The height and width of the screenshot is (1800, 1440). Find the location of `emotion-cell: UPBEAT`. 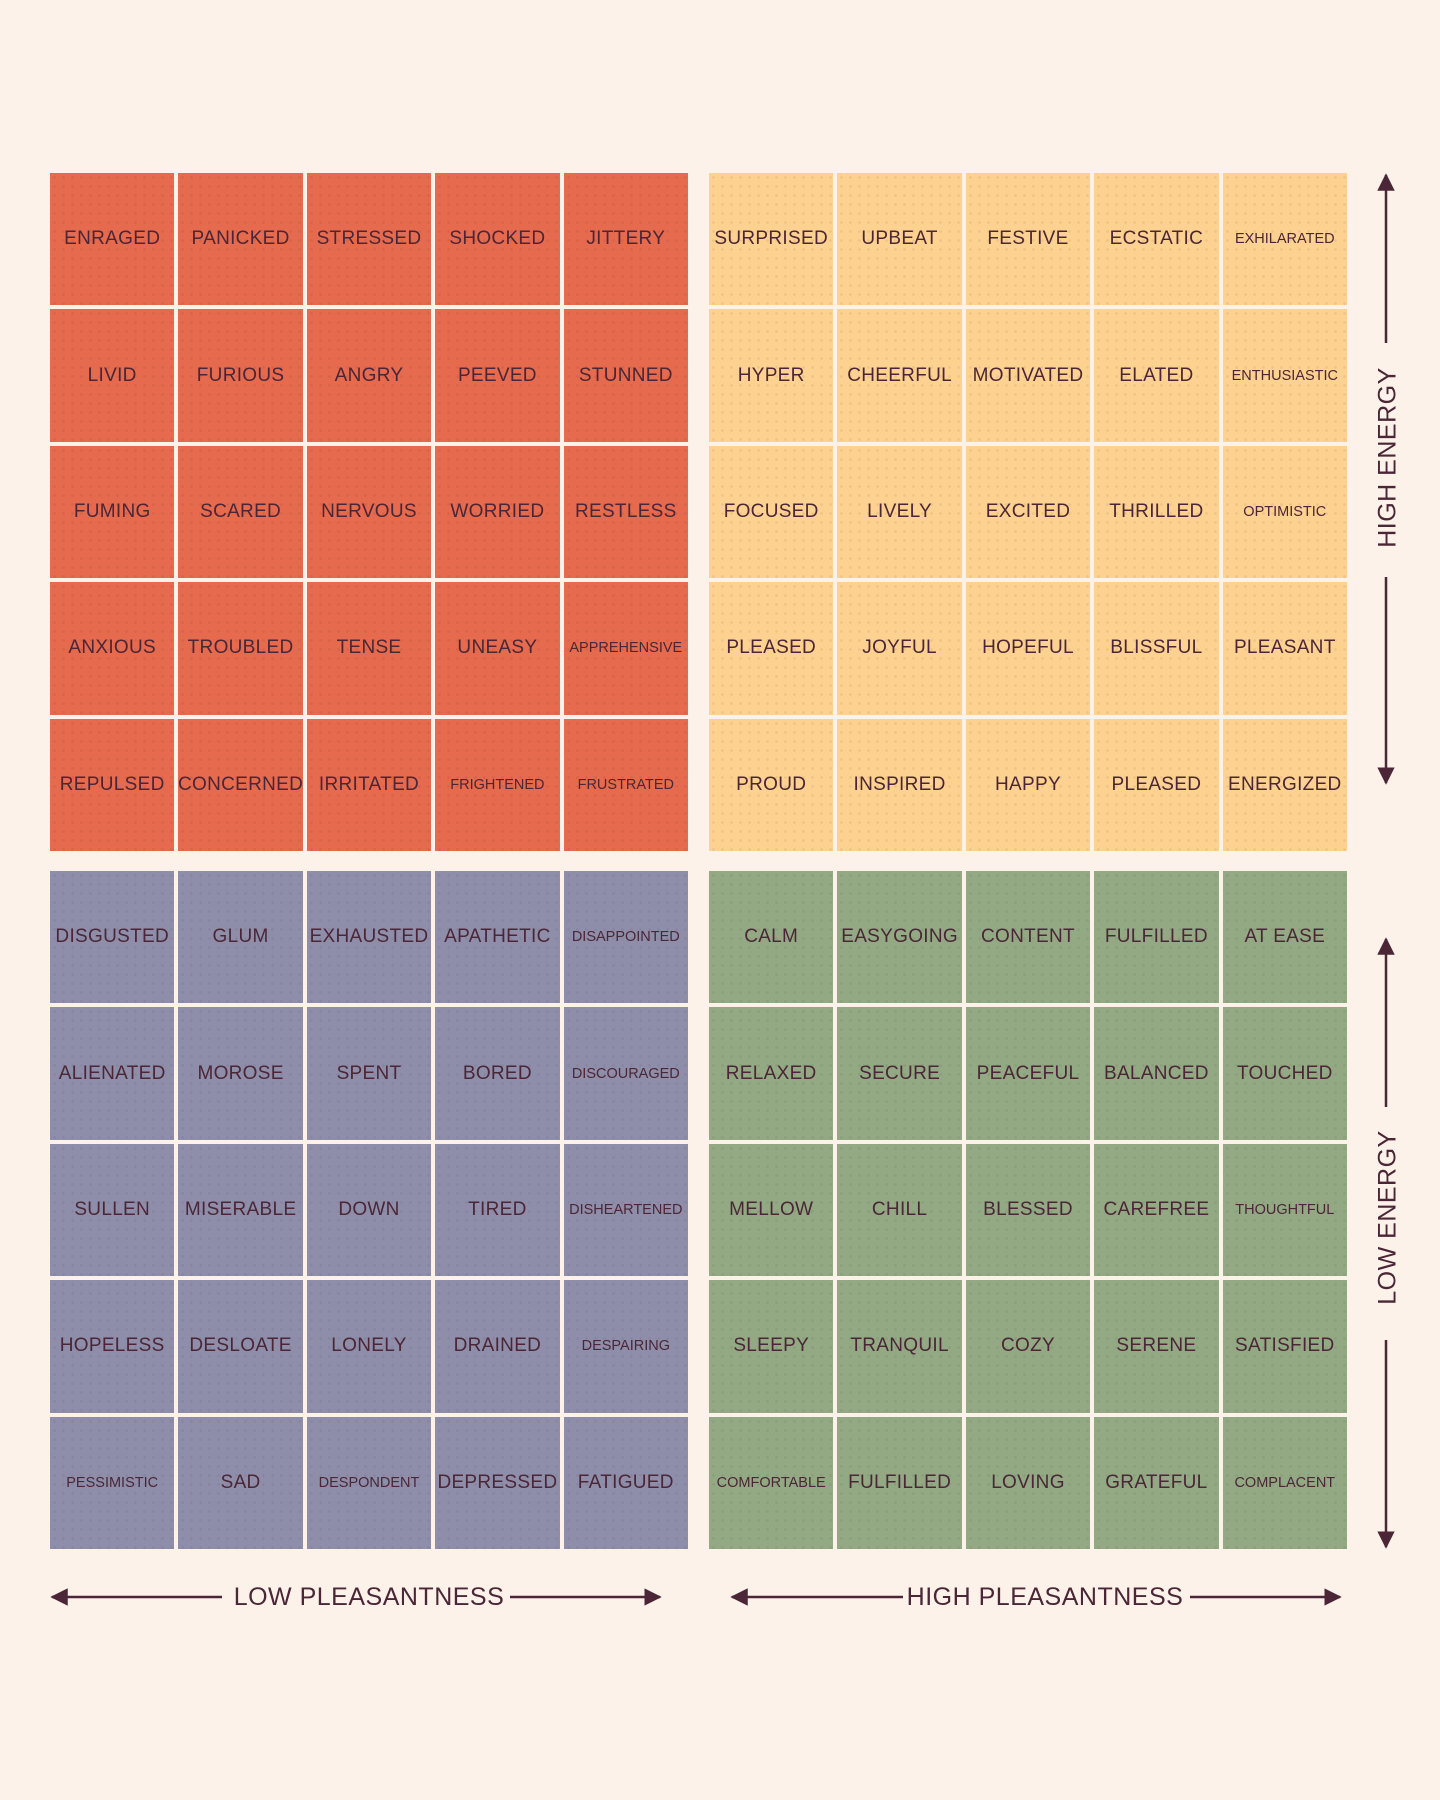

emotion-cell: UPBEAT is located at coordinates (899, 239).